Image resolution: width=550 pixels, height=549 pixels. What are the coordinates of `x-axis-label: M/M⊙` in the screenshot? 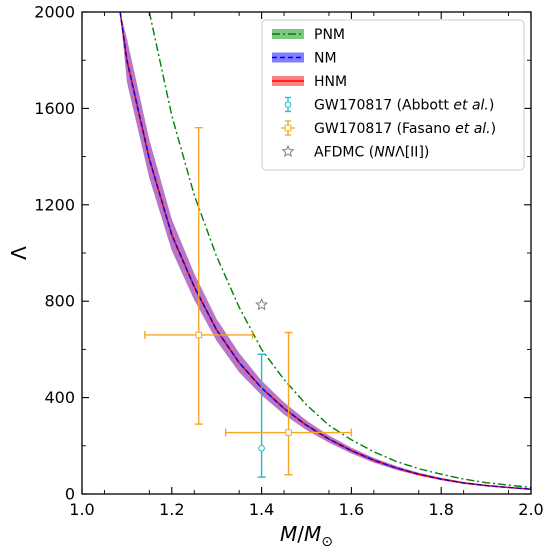 It's located at (306, 535).